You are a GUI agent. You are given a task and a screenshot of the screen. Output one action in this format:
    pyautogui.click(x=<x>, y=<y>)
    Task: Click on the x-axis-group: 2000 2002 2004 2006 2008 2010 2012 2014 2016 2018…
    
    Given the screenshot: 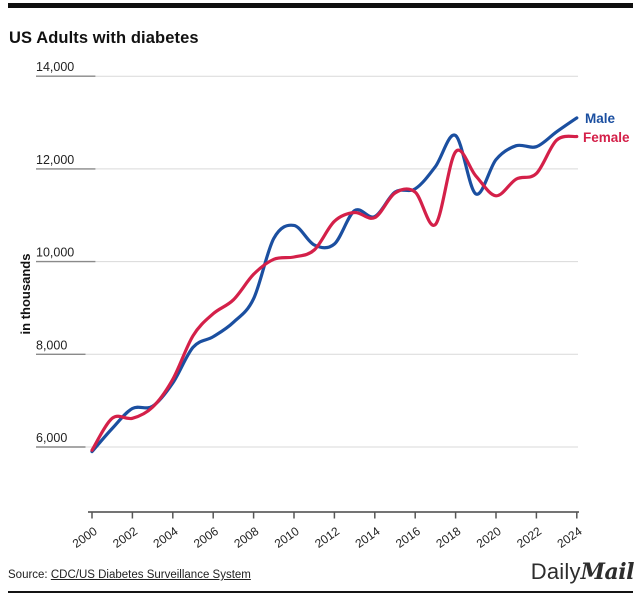 What is the action you would take?
    pyautogui.click(x=327, y=531)
    